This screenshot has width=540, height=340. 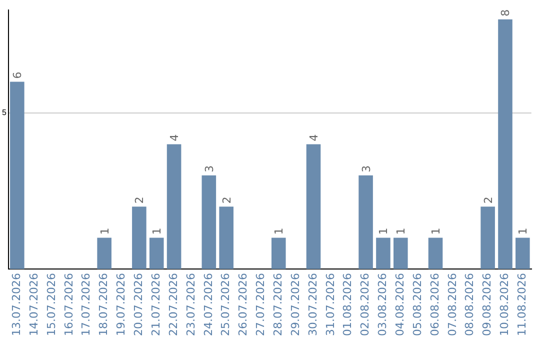 I want to click on x-tick-label: 08.08.2026, so click(x=469, y=304).